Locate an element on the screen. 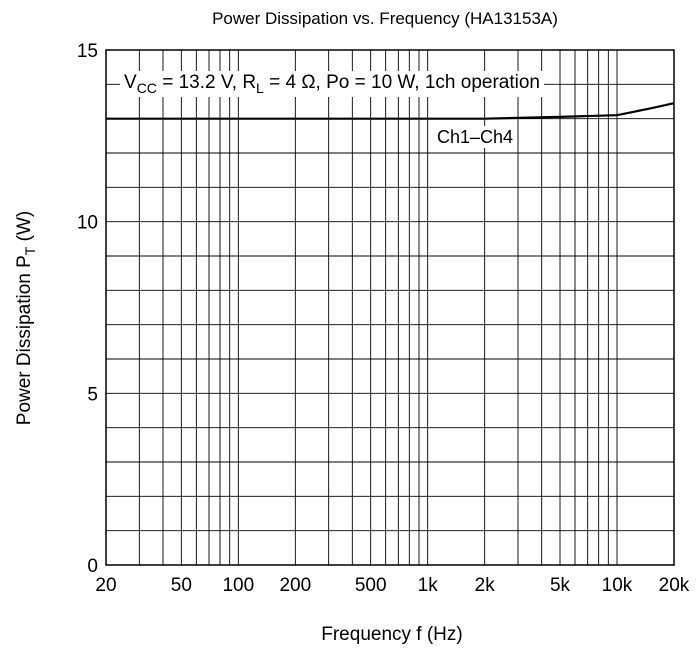 The width and height of the screenshot is (700, 654). y-axis-label: Power Dissipation PT (W) is located at coordinates (26, 318).